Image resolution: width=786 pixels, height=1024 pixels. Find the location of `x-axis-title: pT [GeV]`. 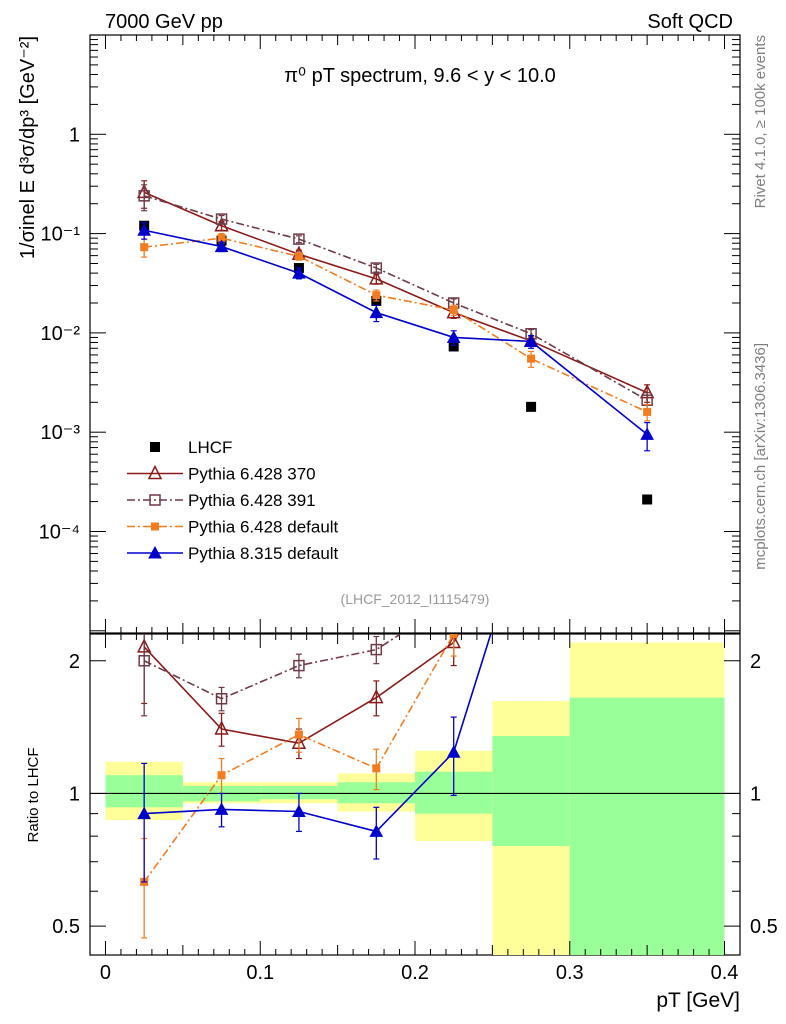

x-axis-title: pT [GeV] is located at coordinates (698, 1000).